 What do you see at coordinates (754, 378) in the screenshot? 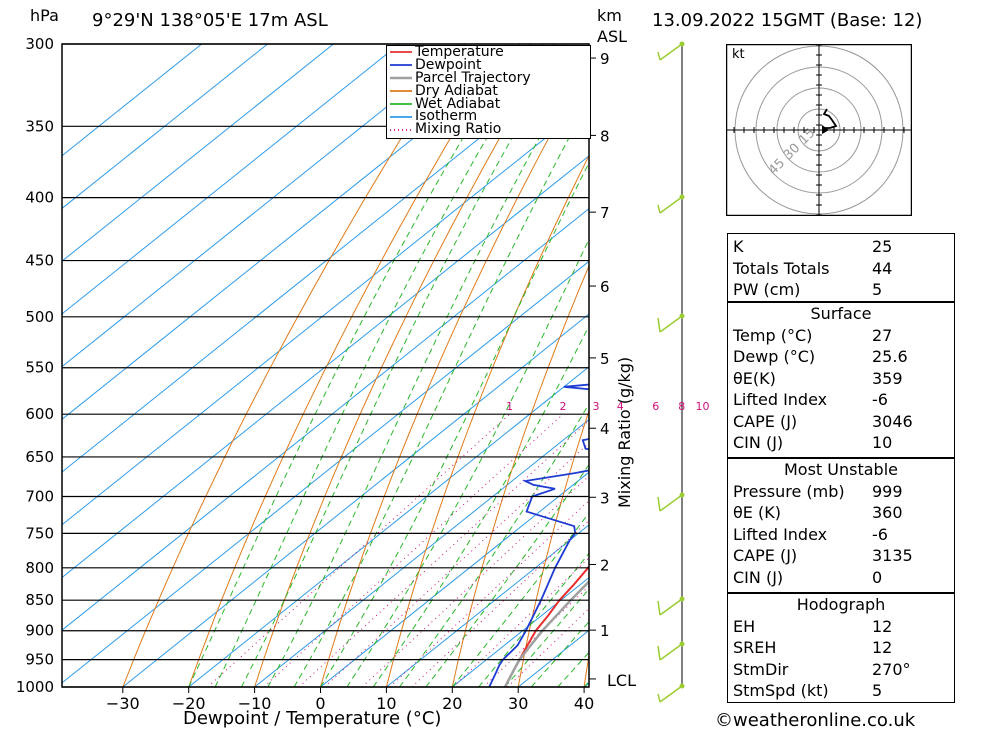
I see `stat-label: θE(K)` at bounding box center [754, 378].